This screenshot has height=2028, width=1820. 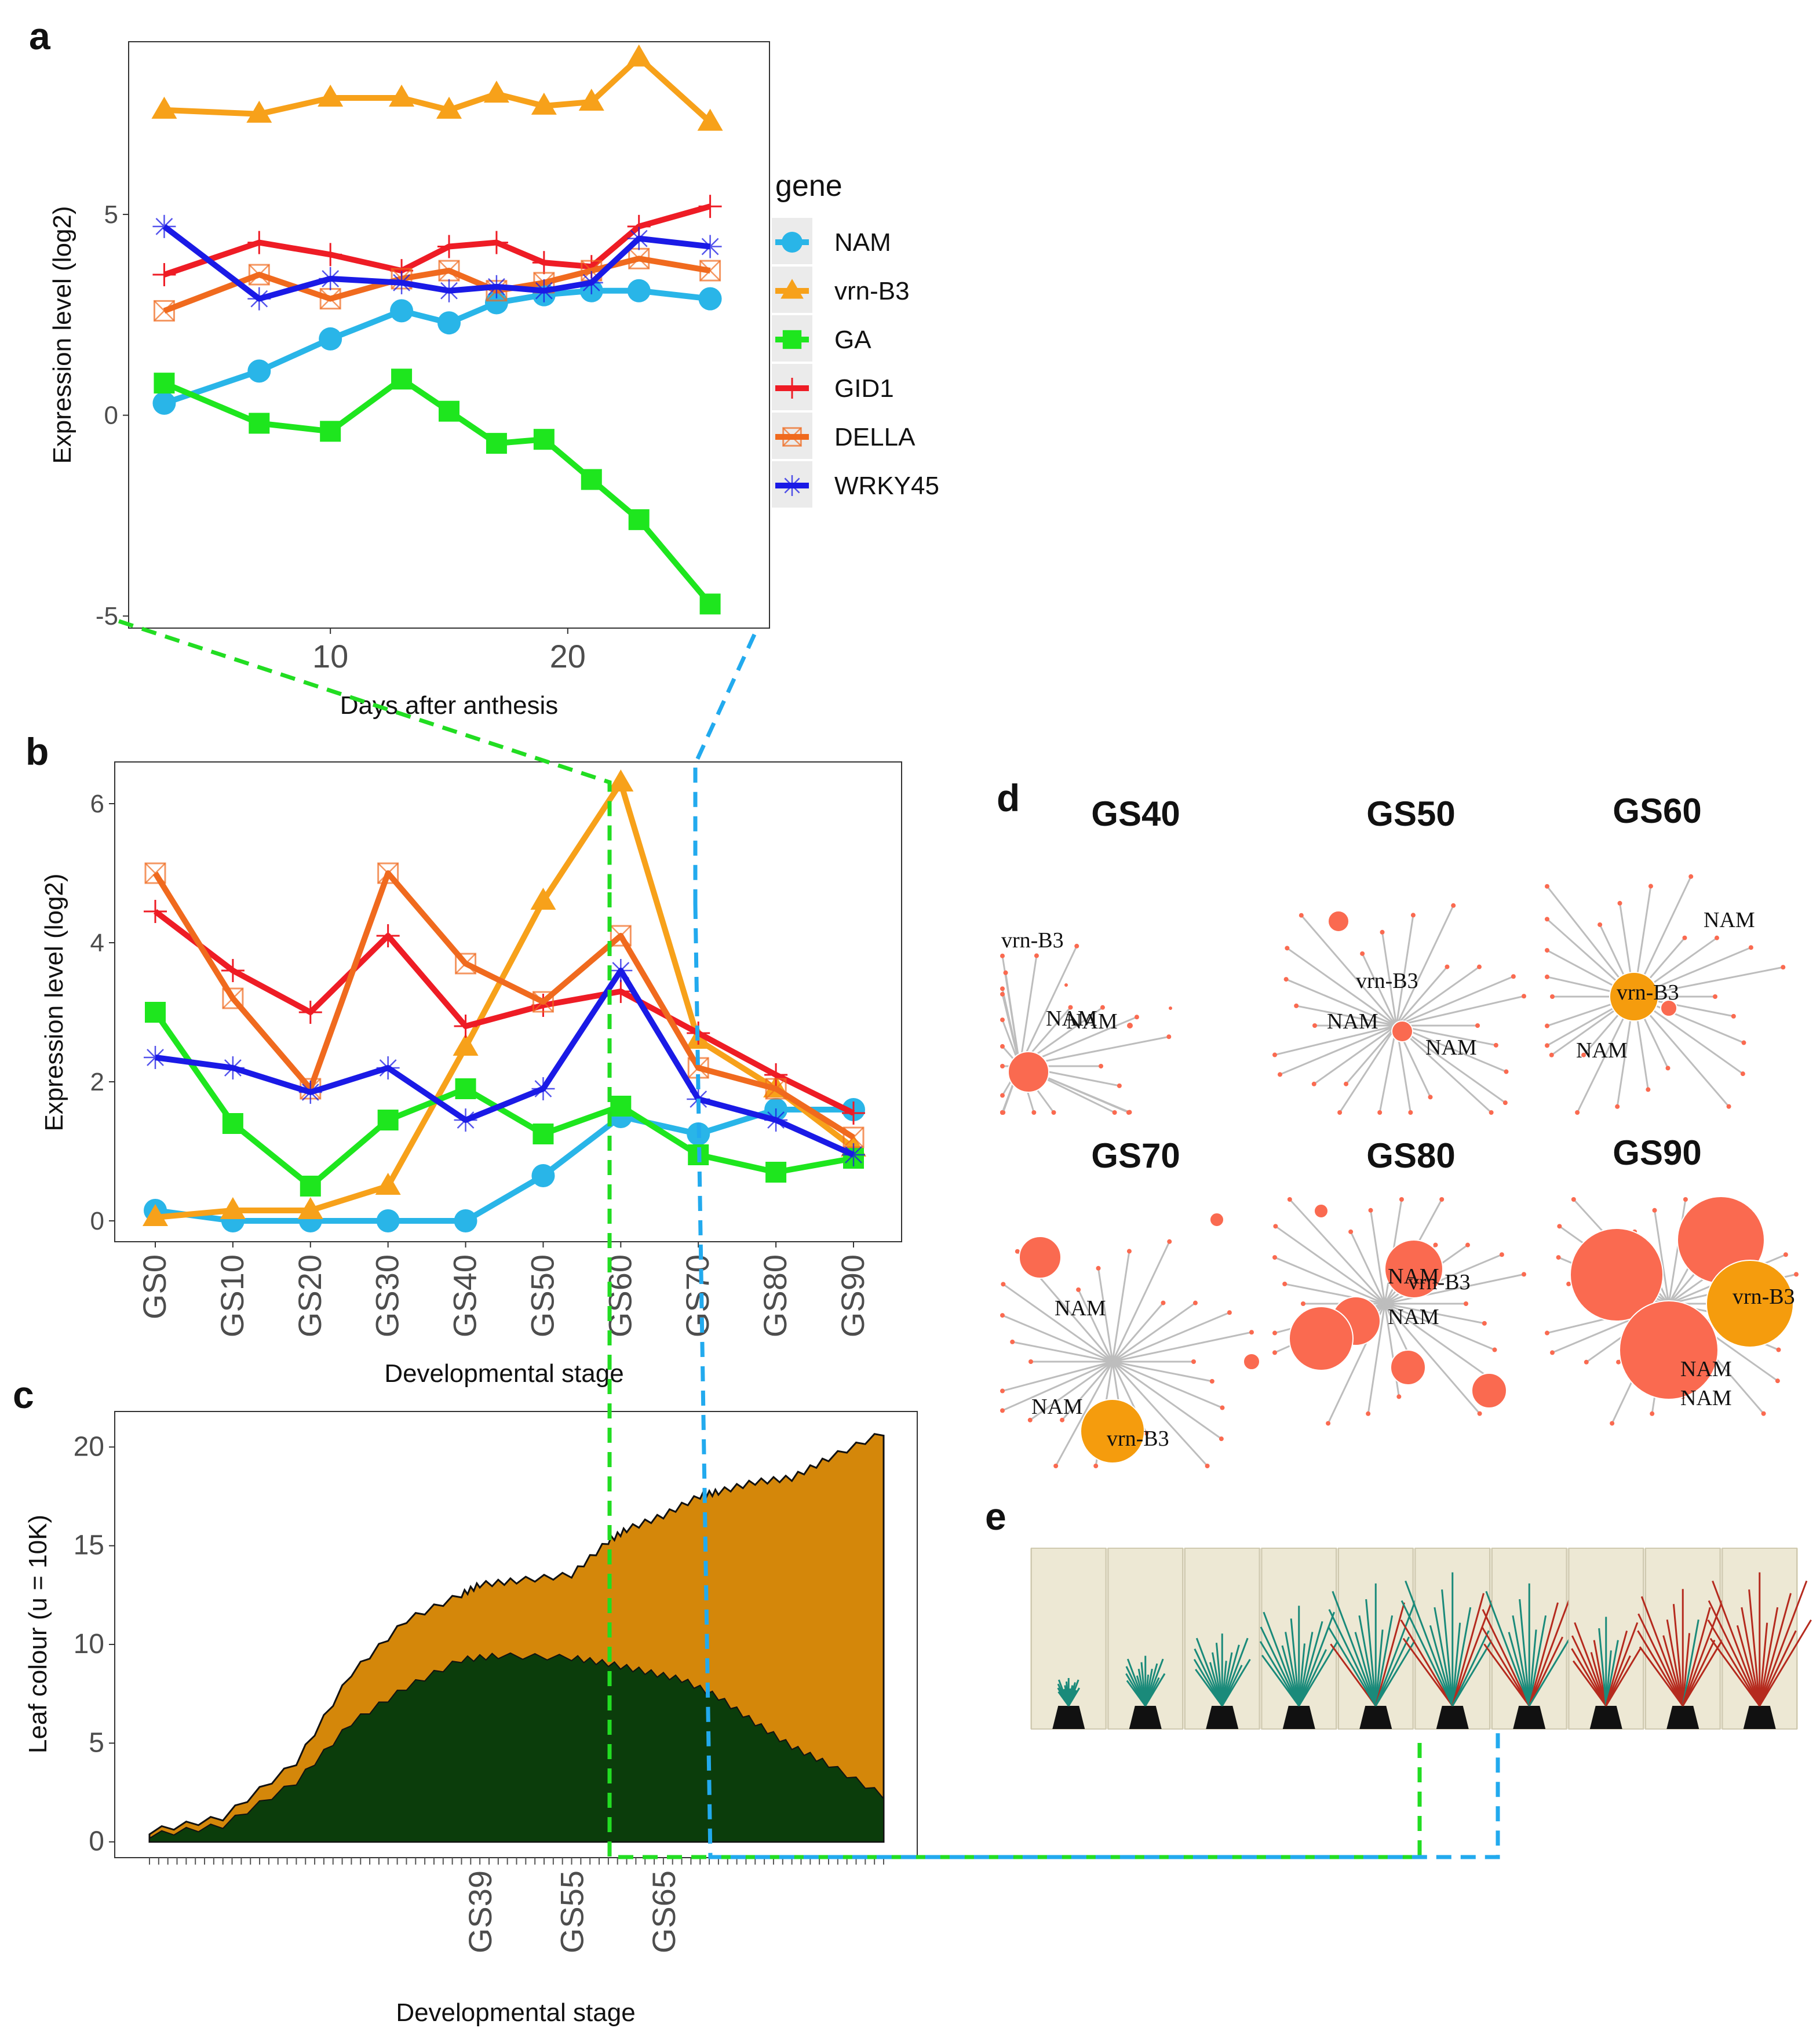 I want to click on panel-letter-d: d, so click(x=1009, y=797).